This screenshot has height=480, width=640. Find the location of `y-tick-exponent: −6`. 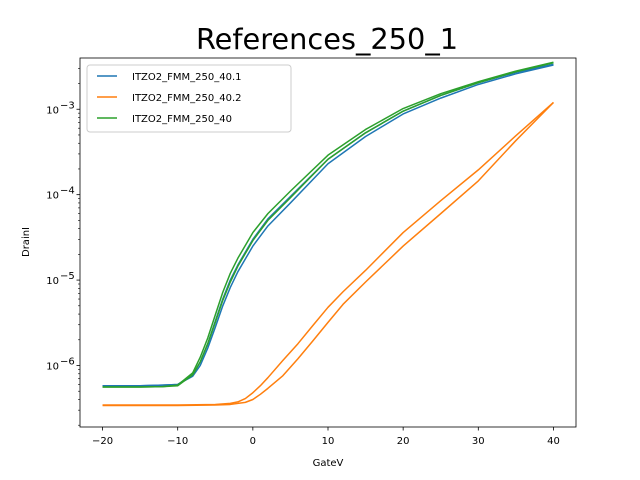

y-tick-exponent: −6 is located at coordinates (67, 362).